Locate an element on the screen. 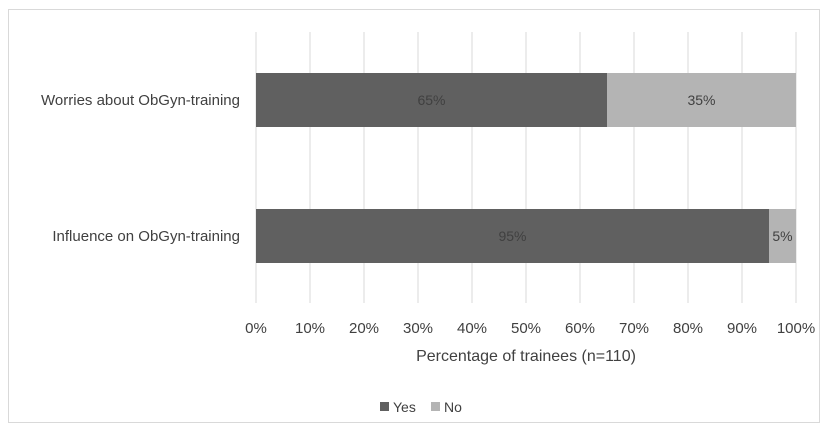  x-tick-label: 100% is located at coordinates (796, 328).